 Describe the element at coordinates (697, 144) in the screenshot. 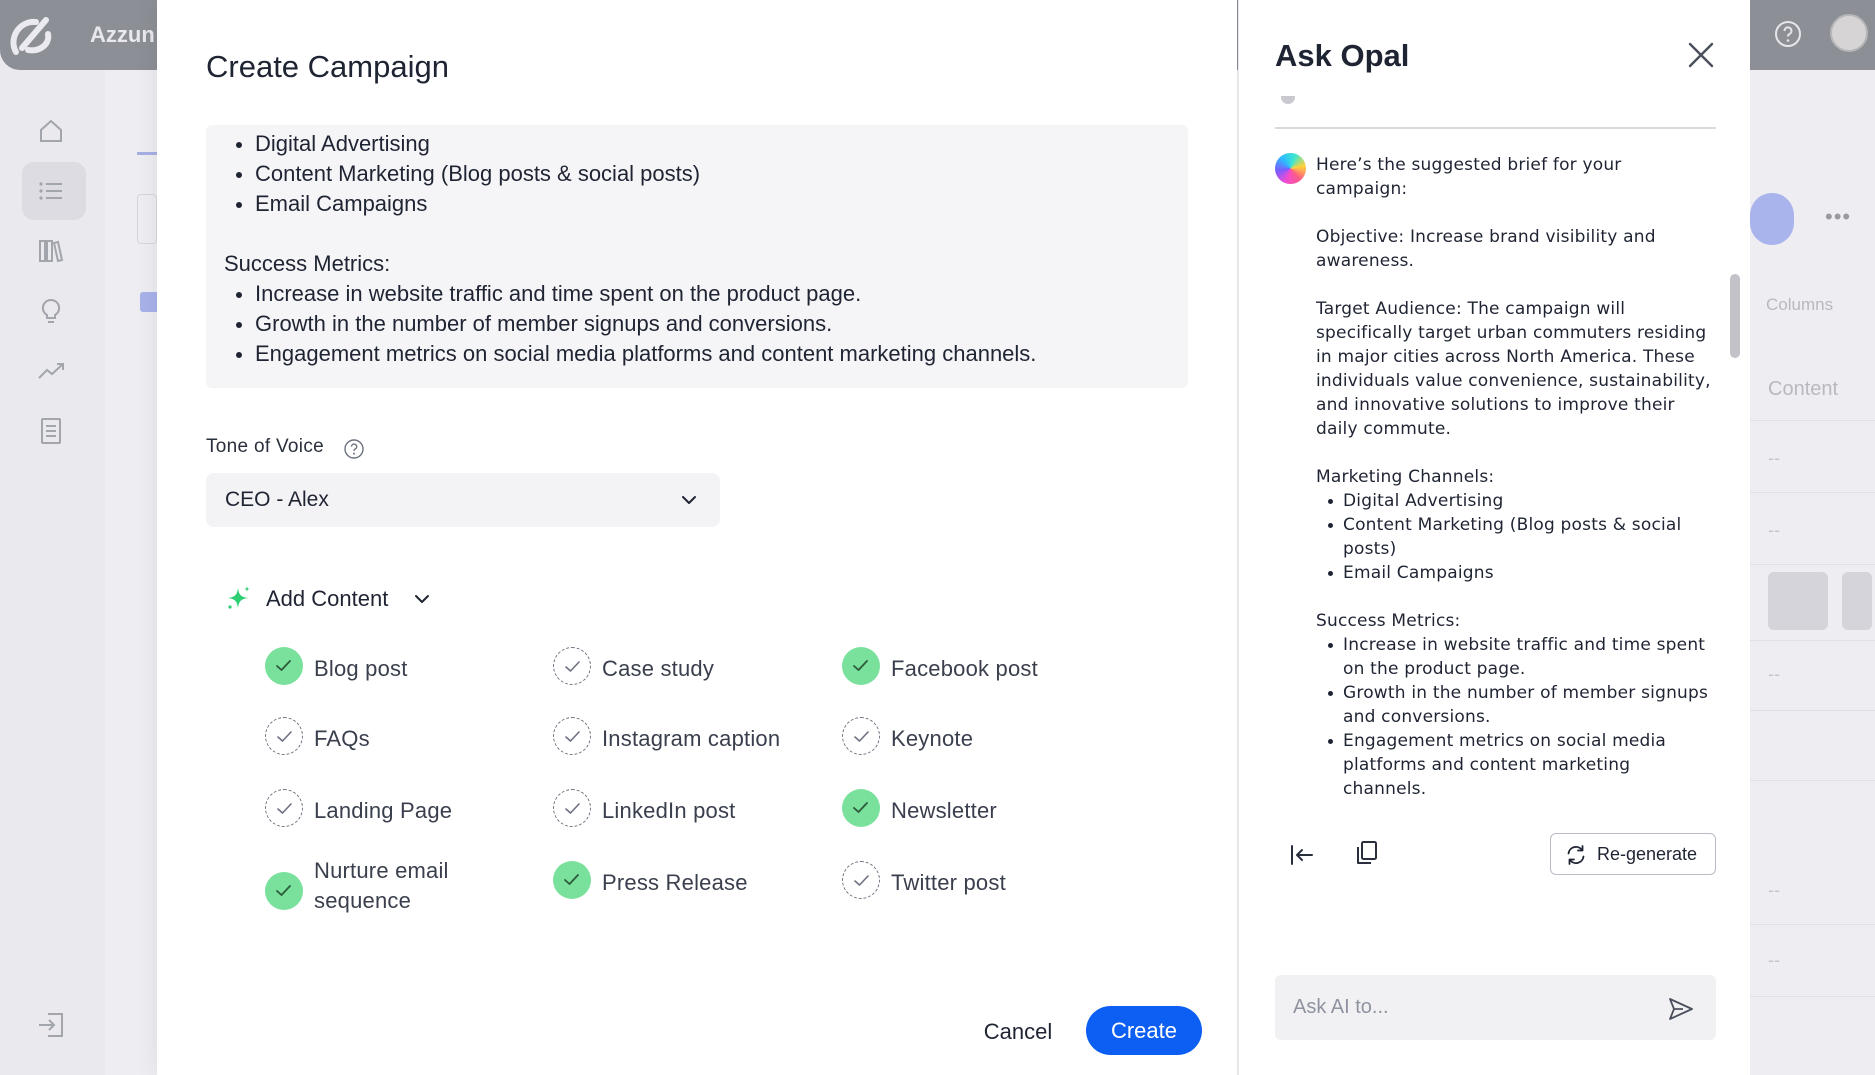

I see `brief-channel-item: Digital Advertising` at that location.